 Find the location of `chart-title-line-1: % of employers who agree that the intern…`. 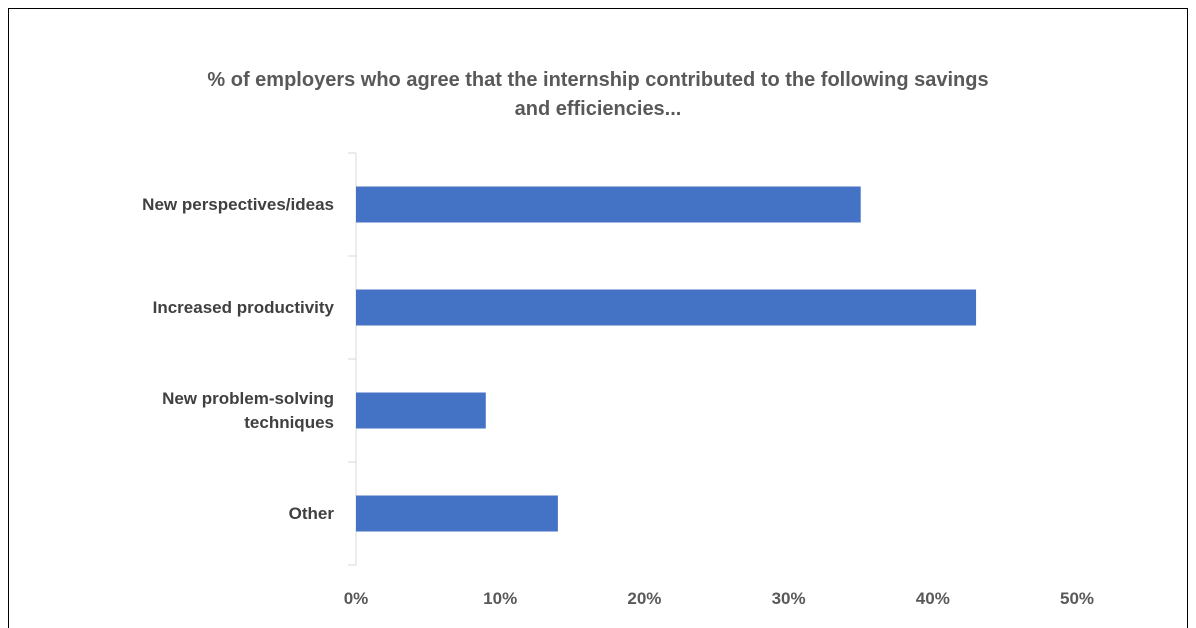

chart-title-line-1: % of employers who agree that the intern… is located at coordinates (598, 80).